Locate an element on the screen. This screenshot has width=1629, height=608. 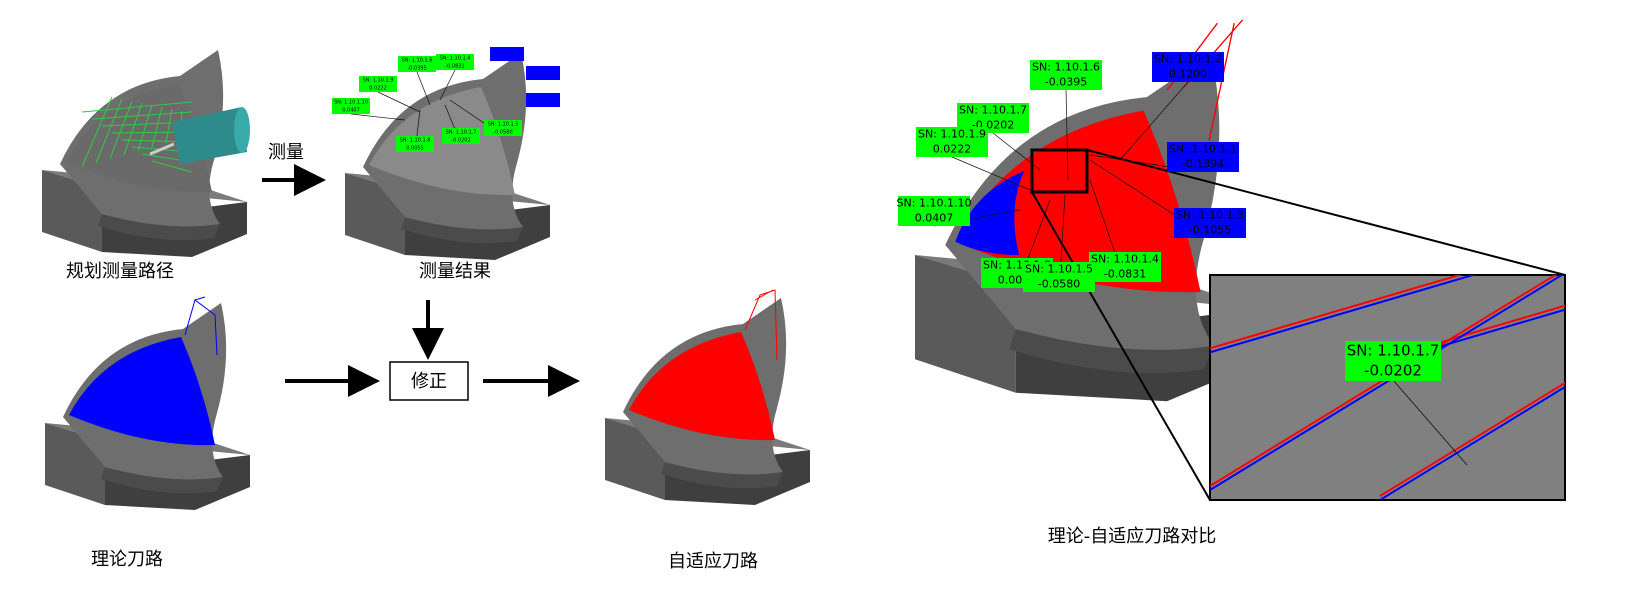
callout-sn: SN: 1.10.1.3 is located at coordinates (1210, 215).